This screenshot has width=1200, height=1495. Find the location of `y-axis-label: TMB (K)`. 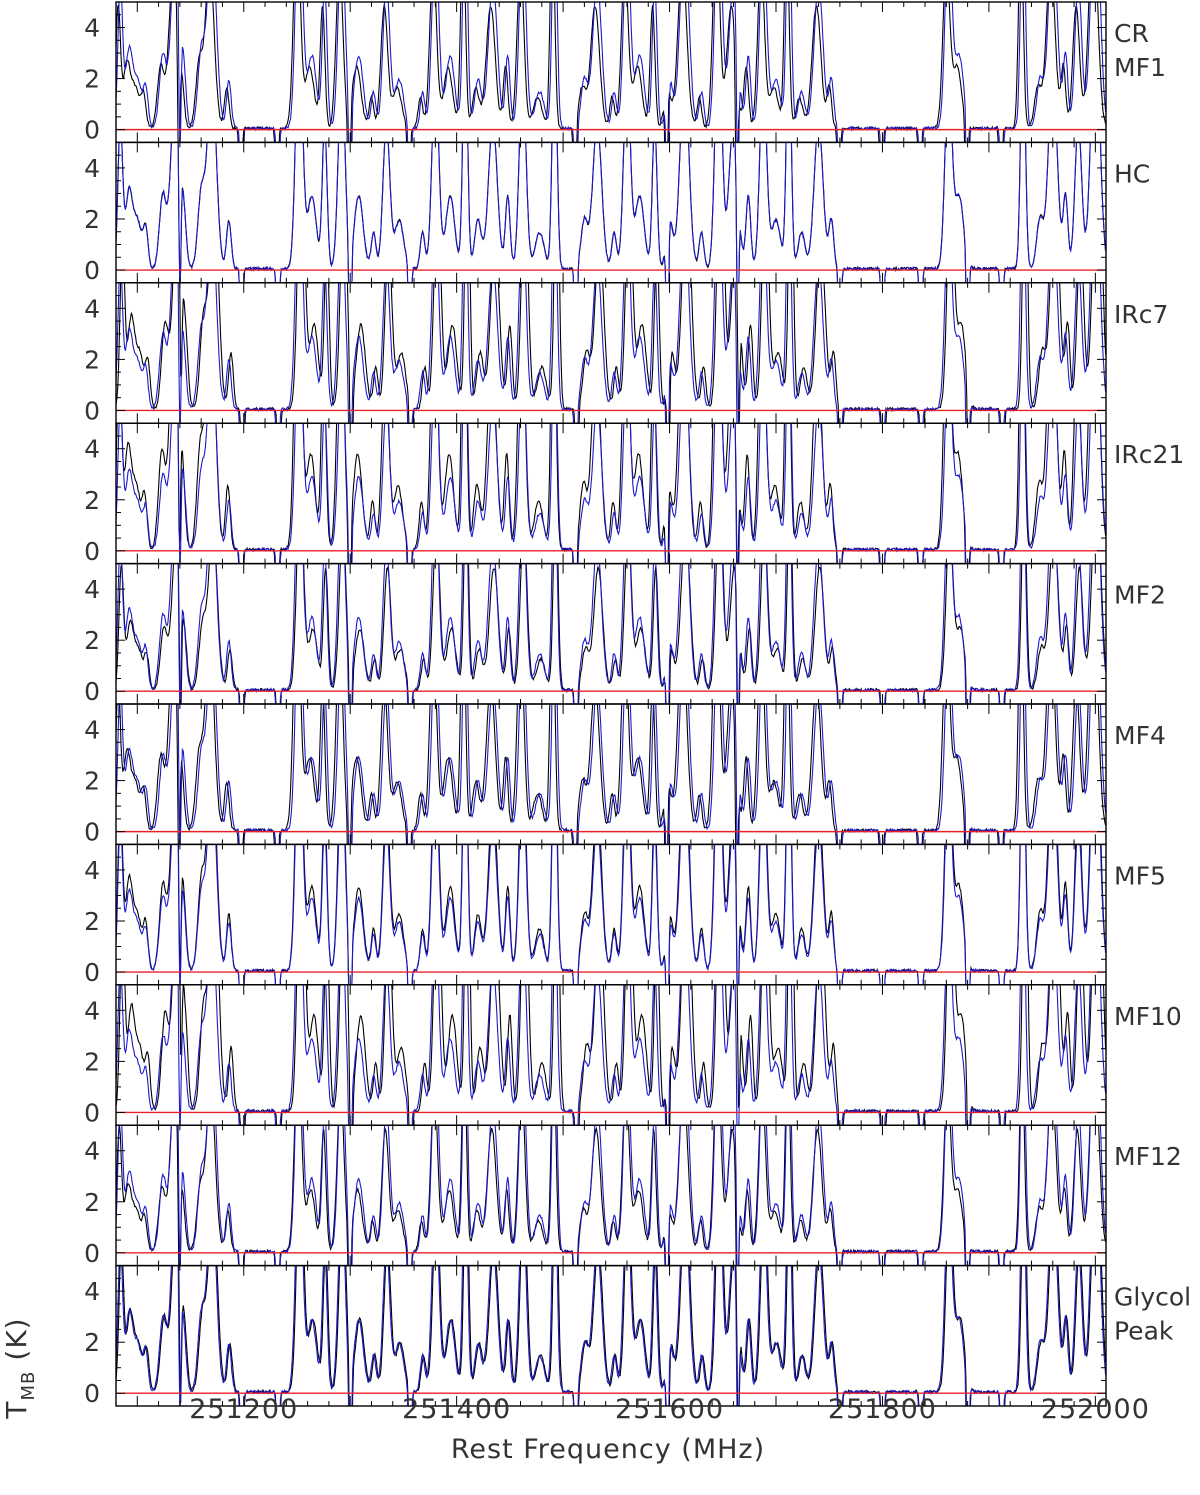

y-axis-label: TMB (K) is located at coordinates (19, 1368).